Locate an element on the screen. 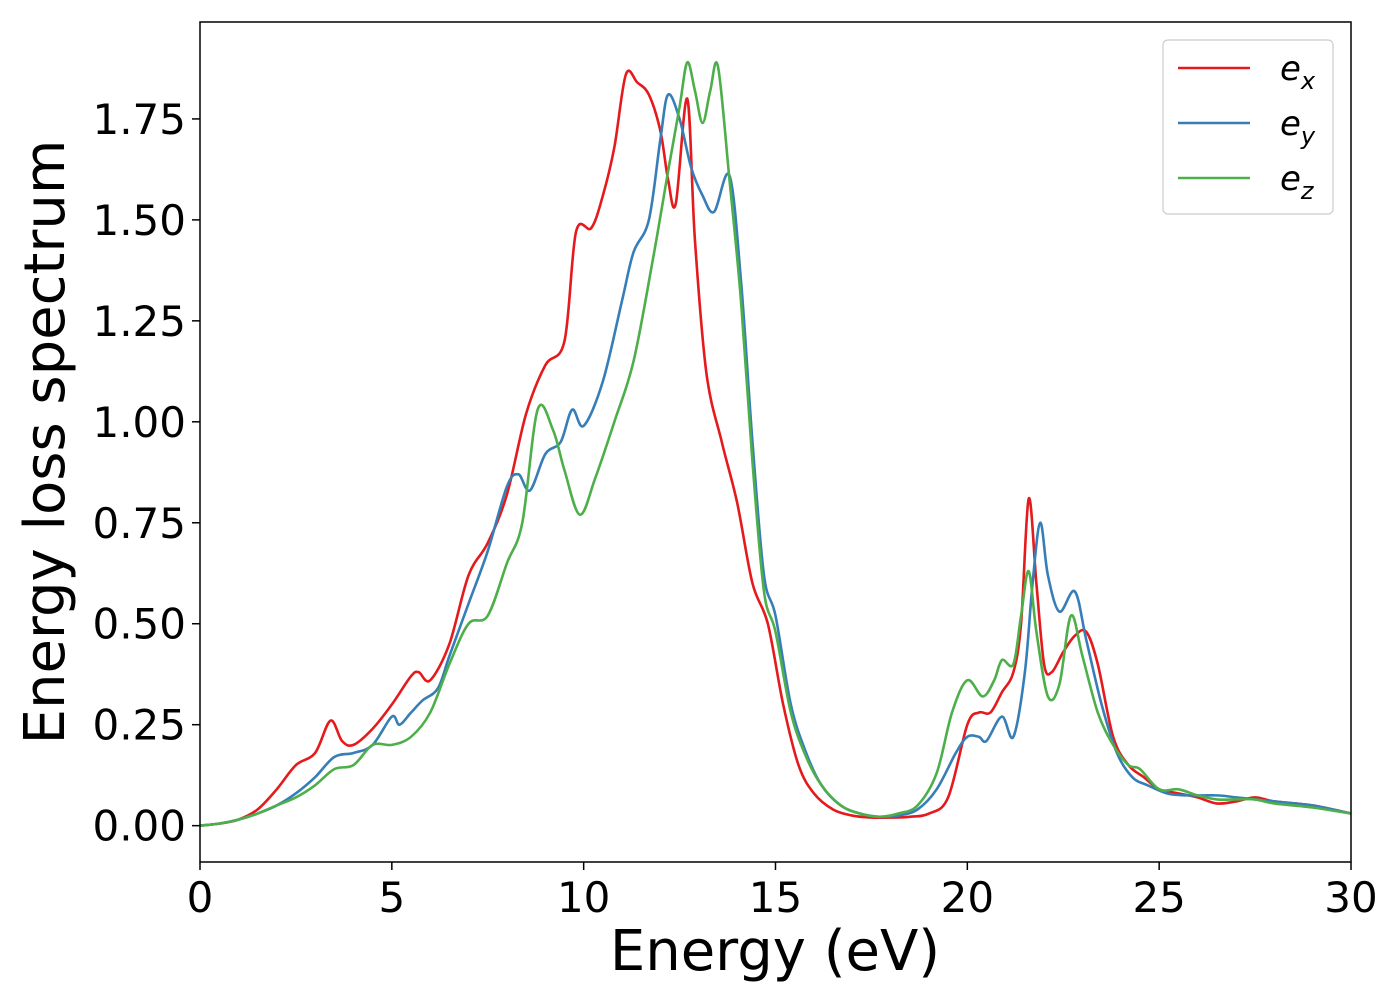  y-tick-label: 1.00 is located at coordinates (139, 422).